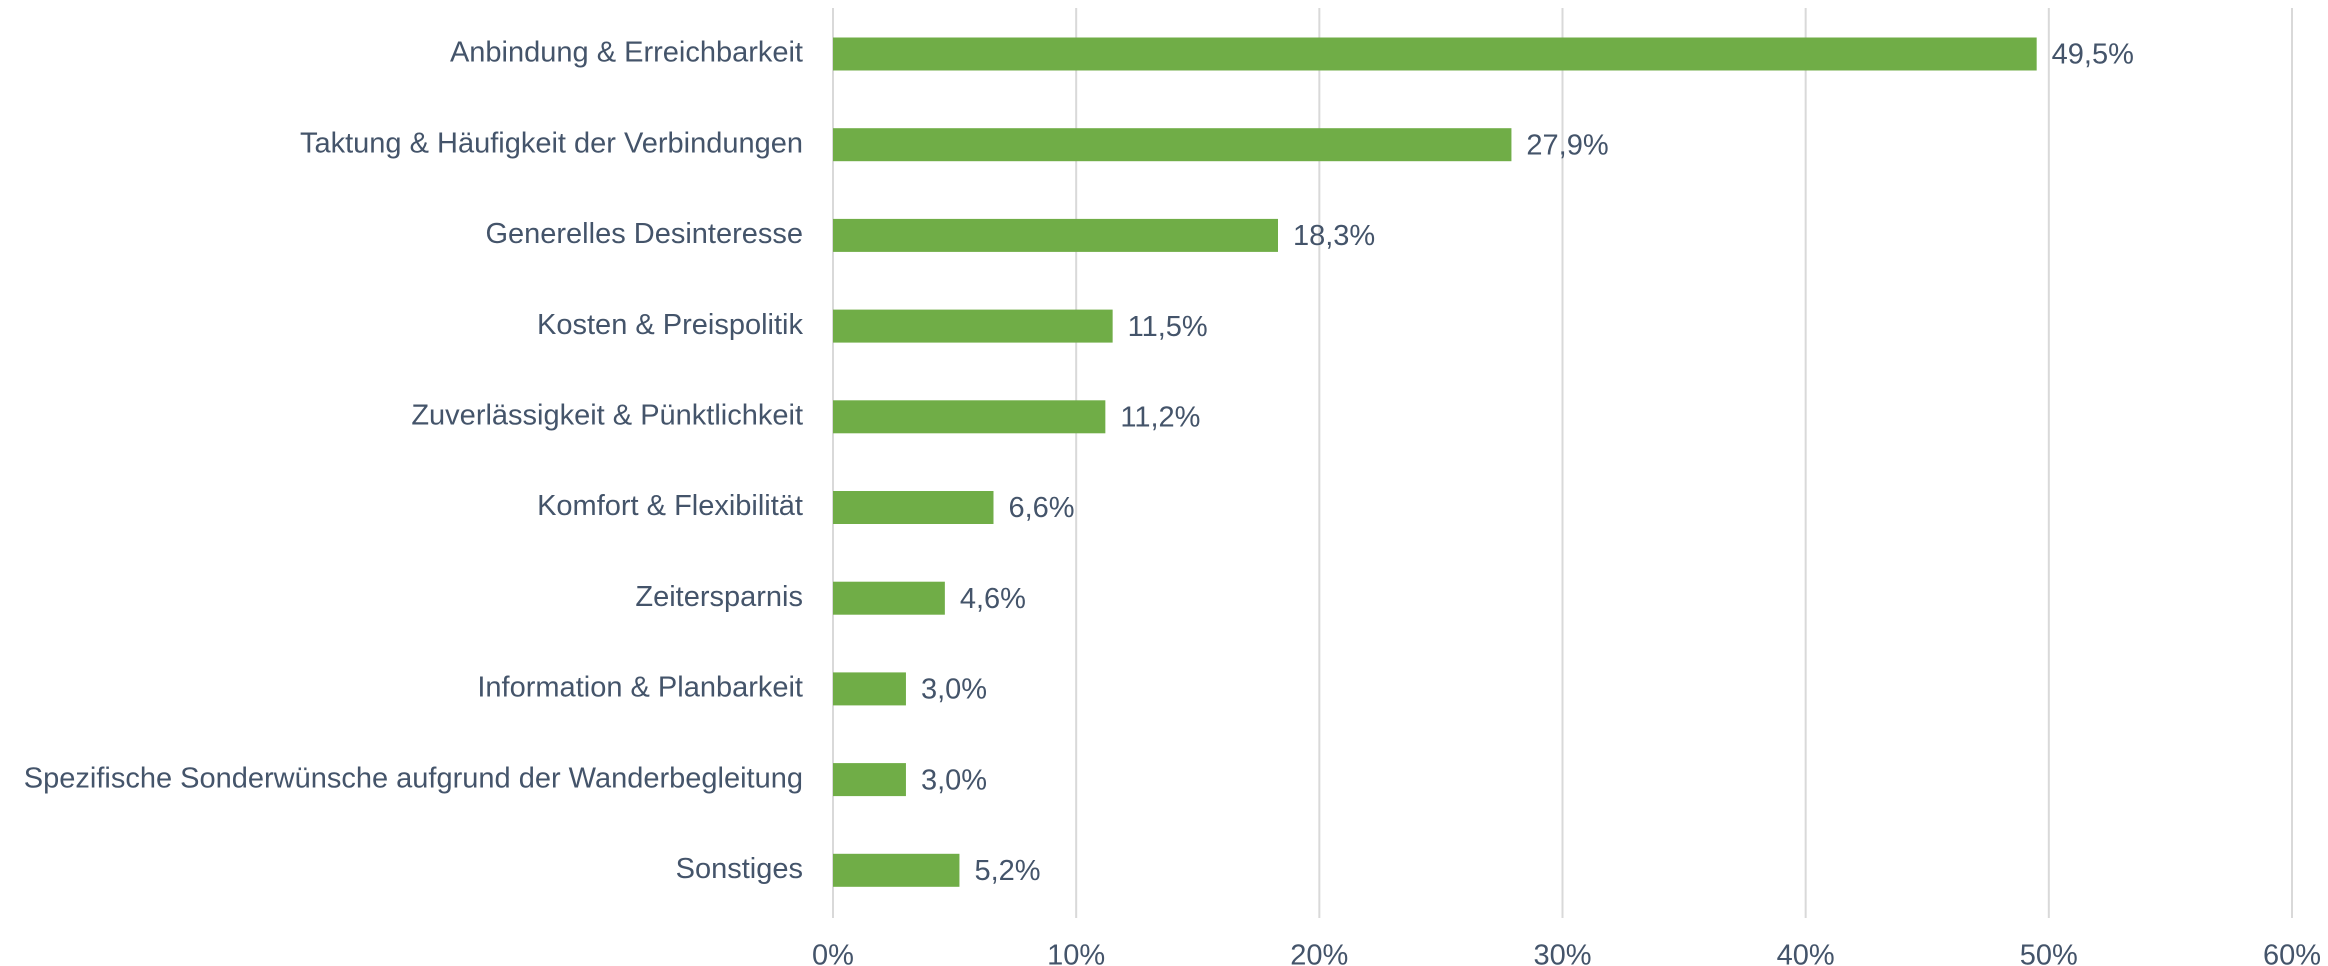  I want to click on y-tick-label: Sonstiges, so click(739, 869).